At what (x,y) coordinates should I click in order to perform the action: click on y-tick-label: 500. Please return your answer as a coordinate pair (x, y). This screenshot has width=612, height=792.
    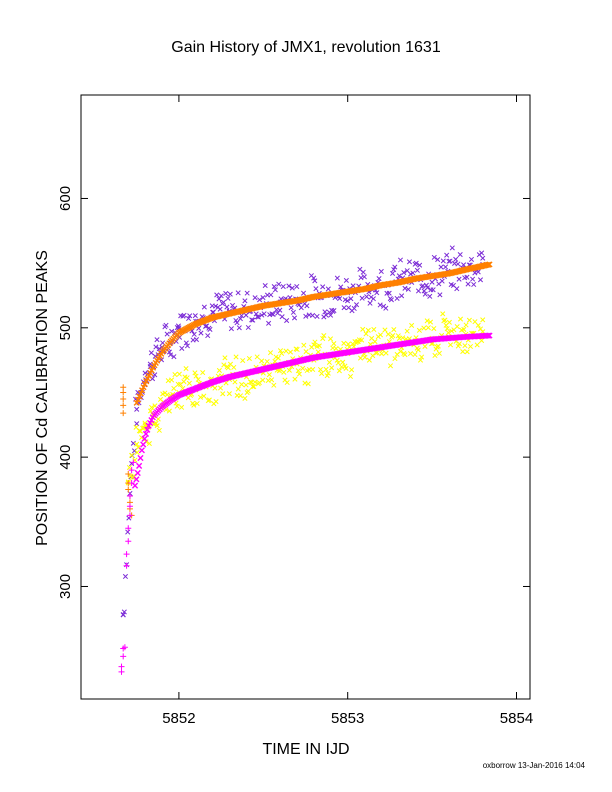
    Looking at the image, I should click on (65, 327).